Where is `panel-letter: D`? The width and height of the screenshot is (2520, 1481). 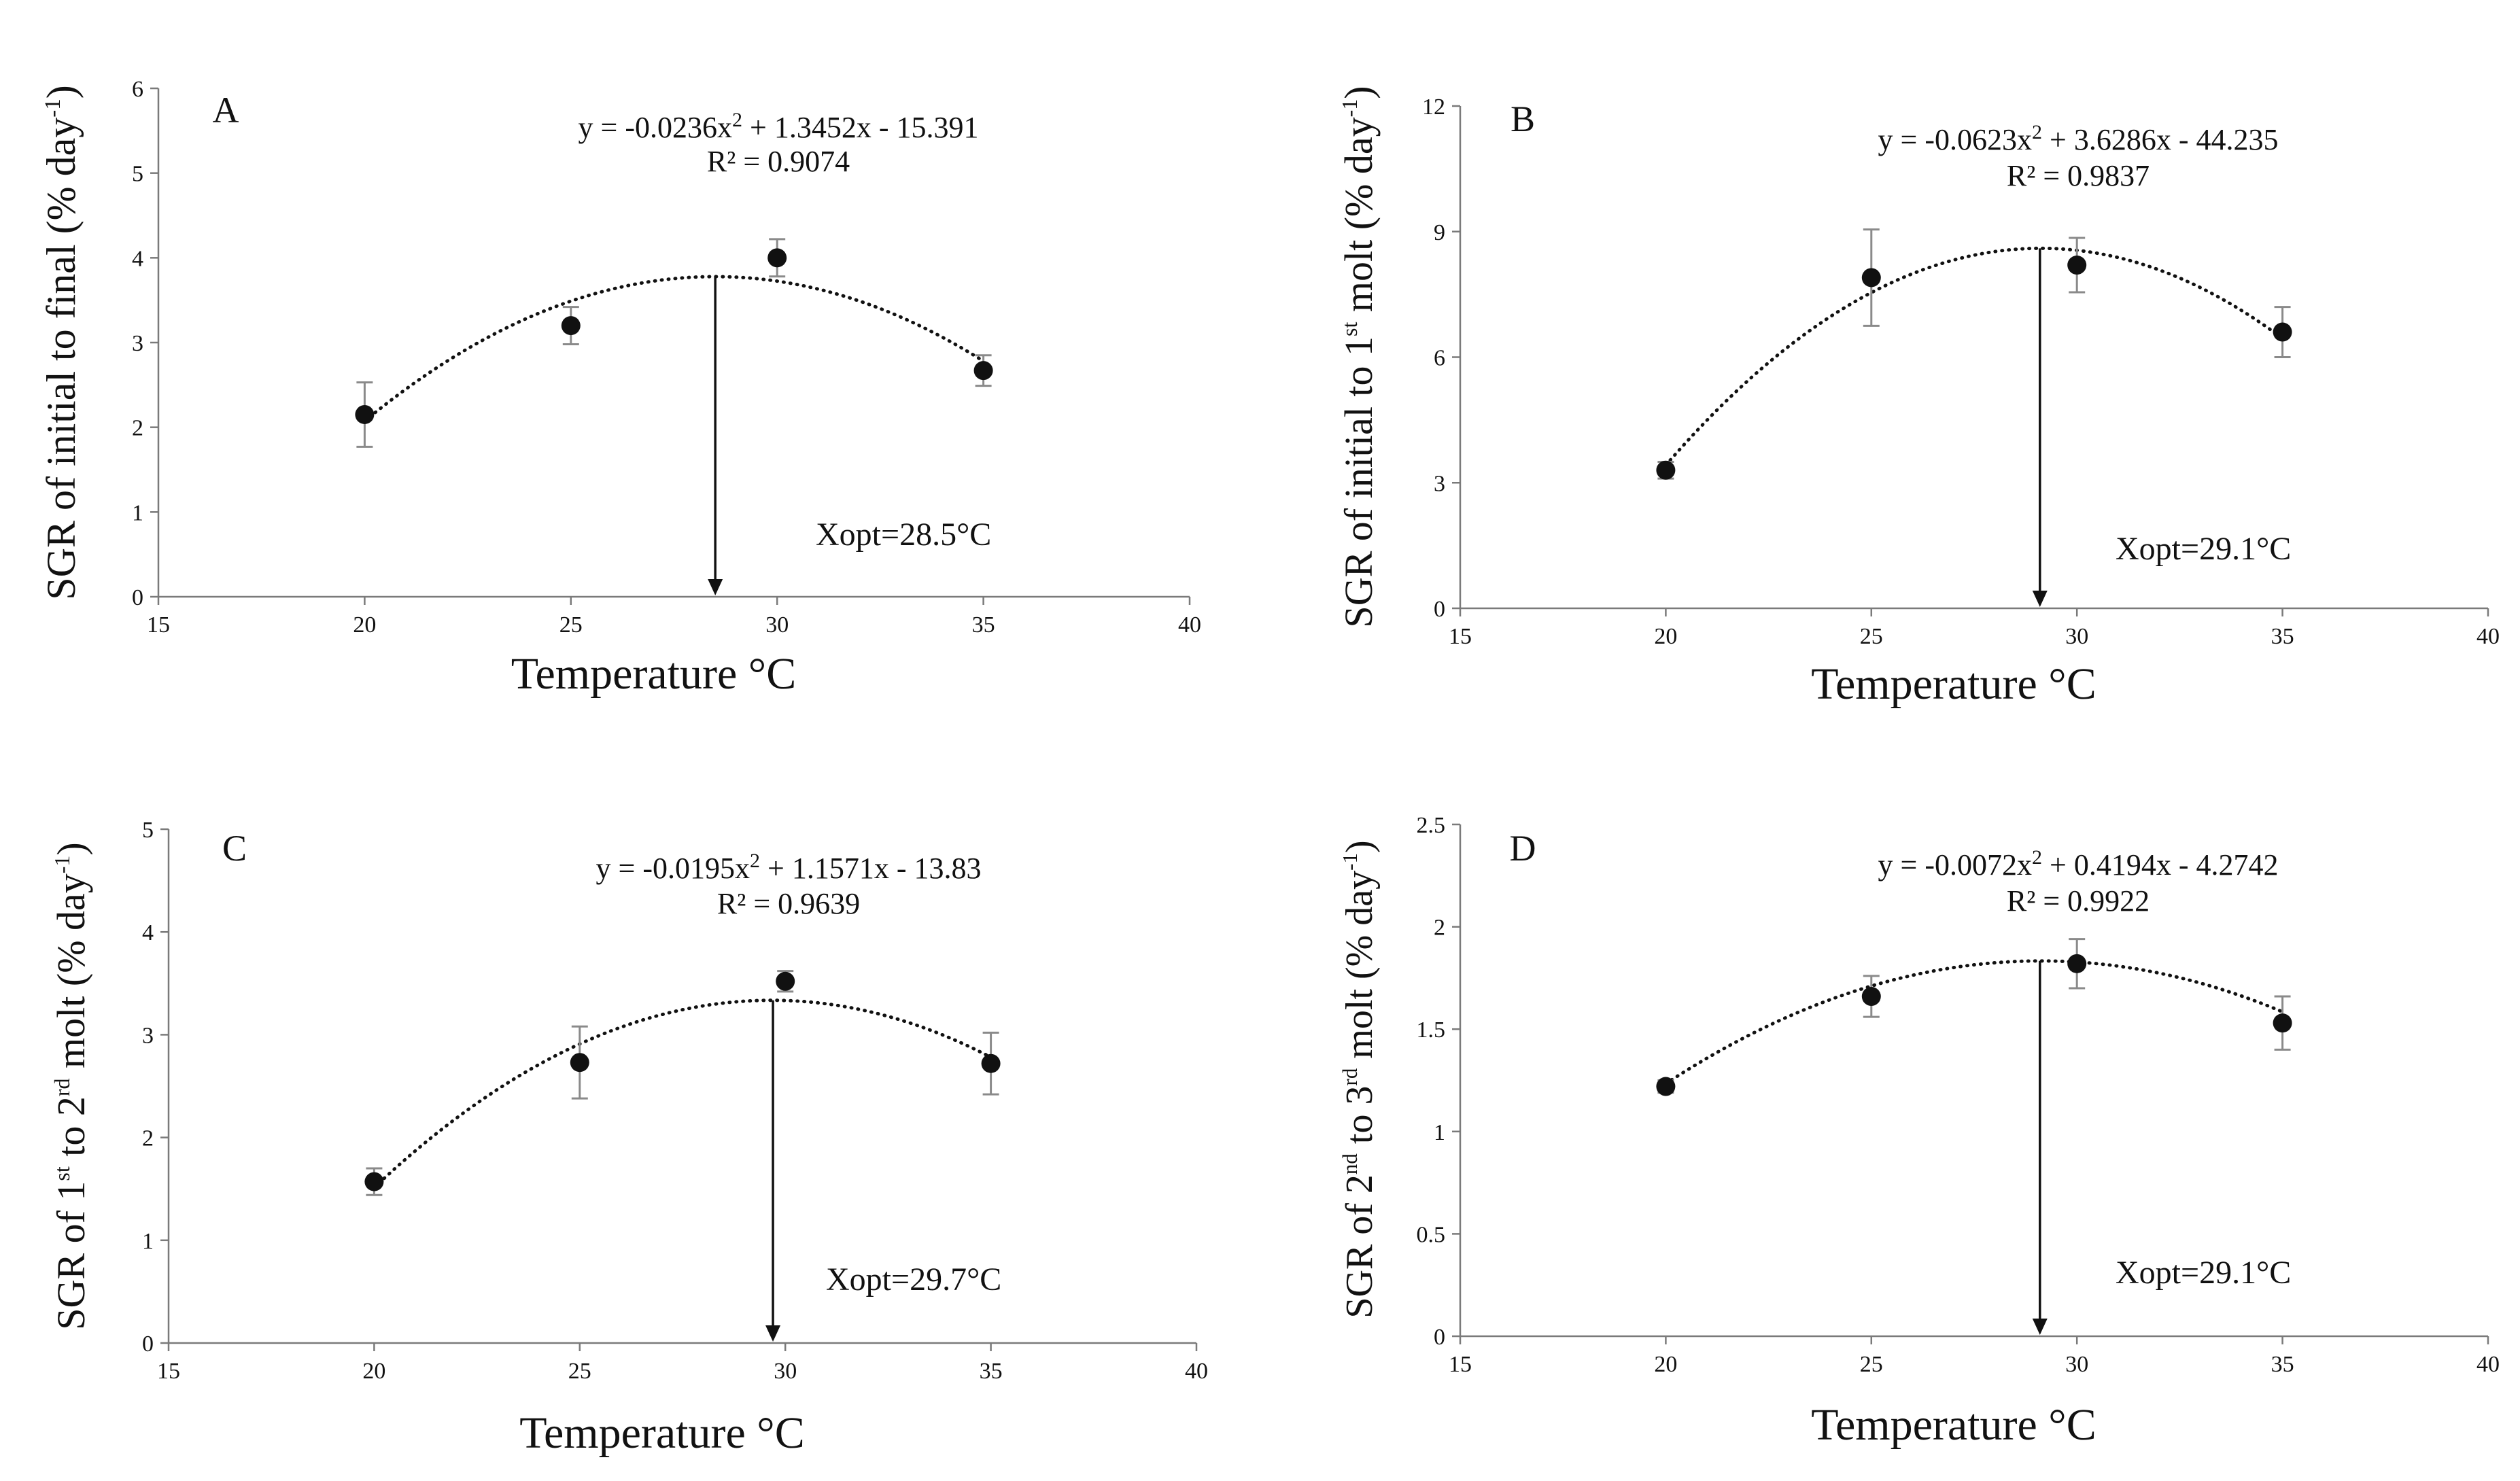 panel-letter: D is located at coordinates (1523, 848).